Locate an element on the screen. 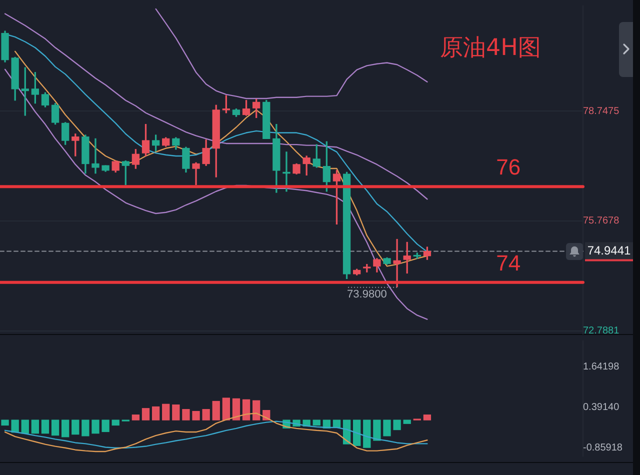  candlestick is located at coordinates (367, 268).